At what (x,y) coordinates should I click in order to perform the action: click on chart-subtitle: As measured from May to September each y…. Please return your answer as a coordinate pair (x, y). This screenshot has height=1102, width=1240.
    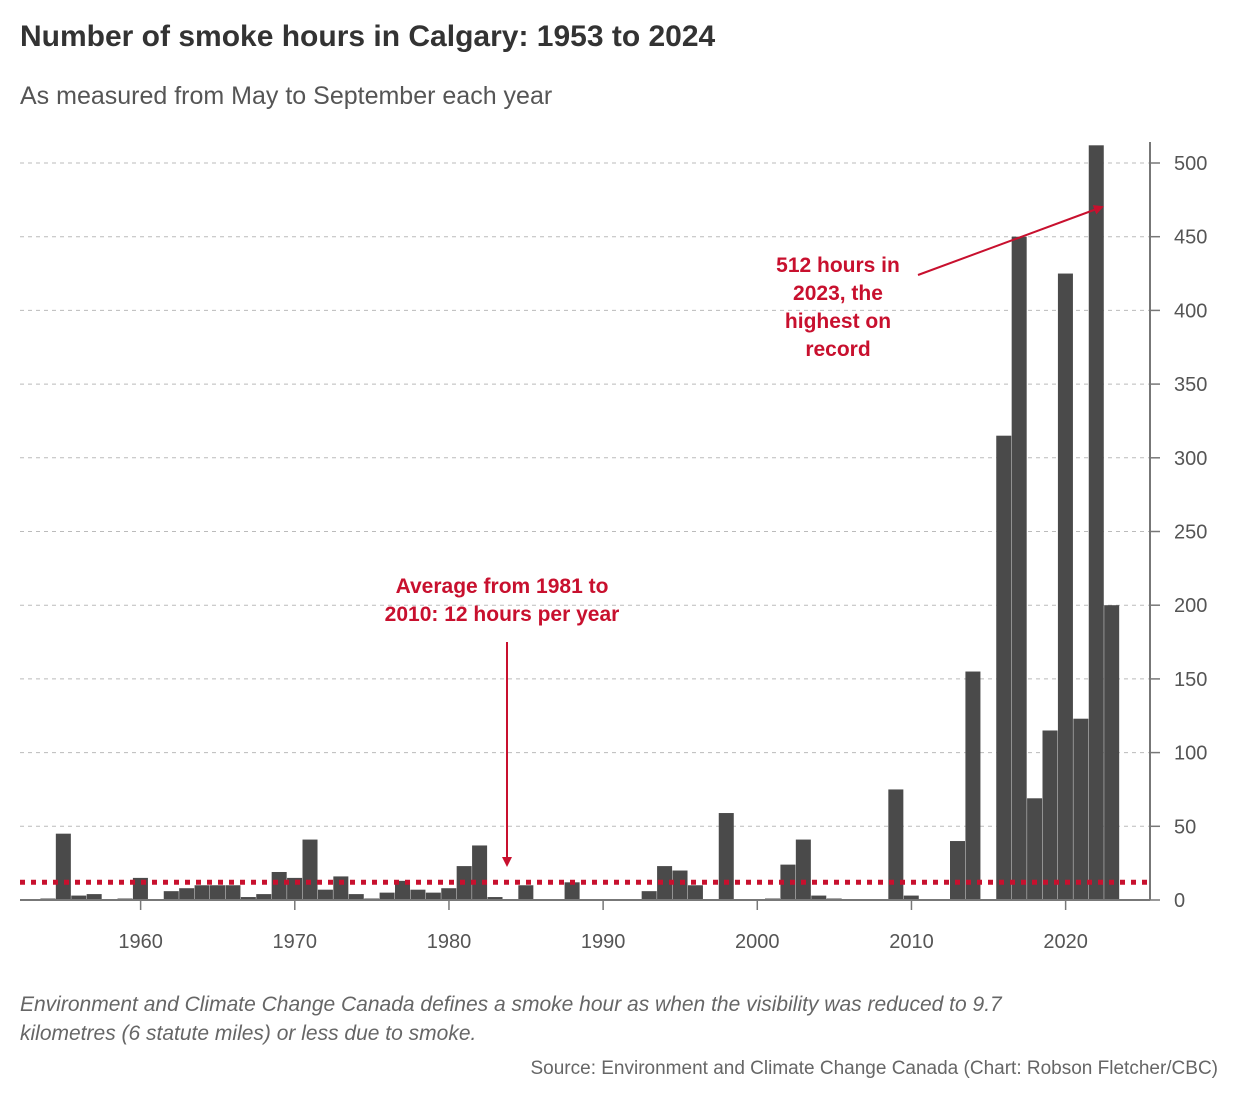
    Looking at the image, I should click on (286, 96).